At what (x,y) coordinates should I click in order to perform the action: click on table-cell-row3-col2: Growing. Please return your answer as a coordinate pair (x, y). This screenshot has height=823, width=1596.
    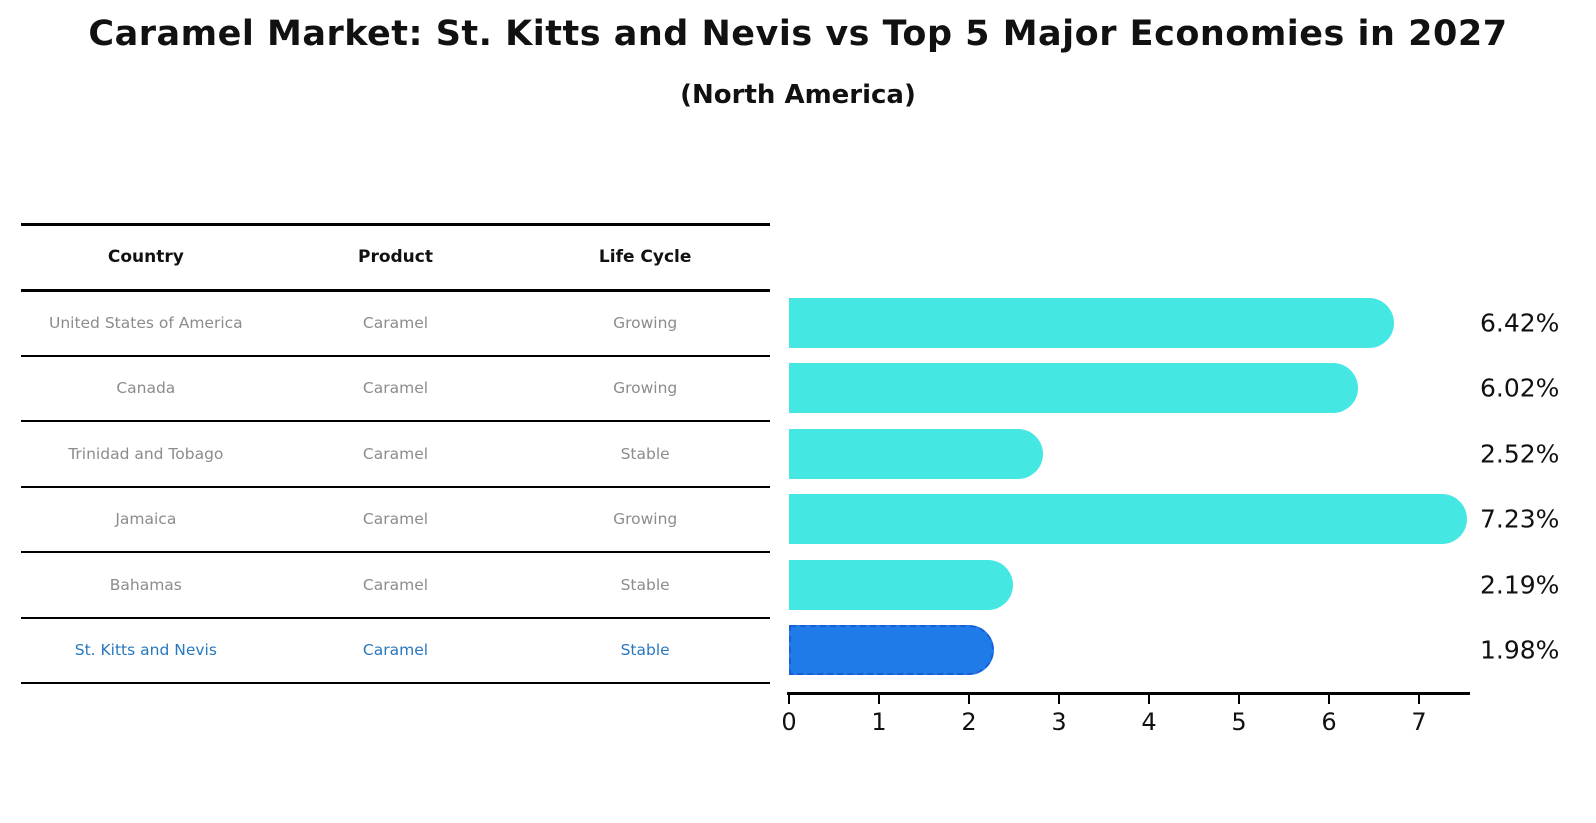
    Looking at the image, I should click on (645, 519).